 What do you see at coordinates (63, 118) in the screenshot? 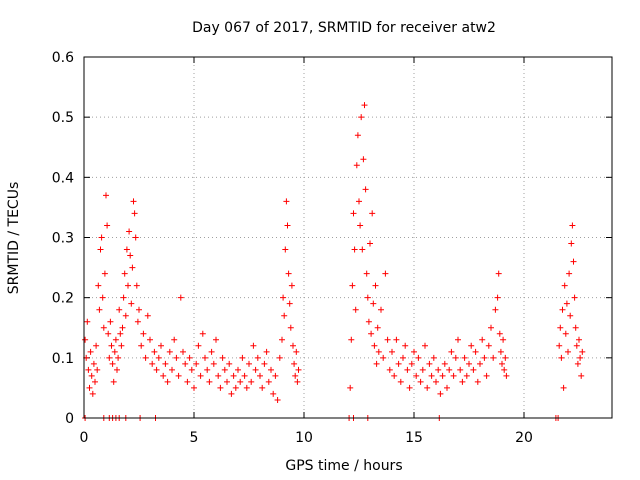
I see `y-tick-label: 0.5` at bounding box center [63, 118].